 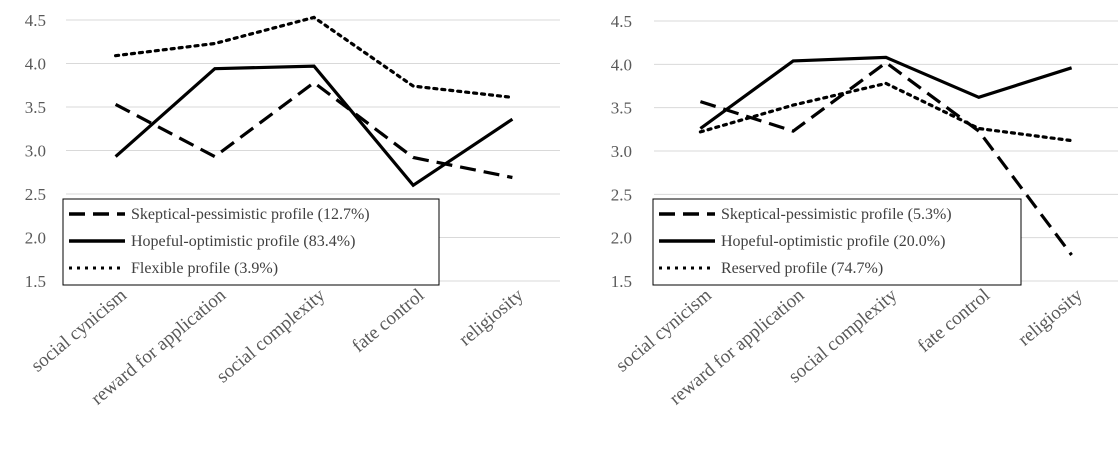 I want to click on legend-entry: Hopeful-optimistic profile (20.0%), so click(x=833, y=241).